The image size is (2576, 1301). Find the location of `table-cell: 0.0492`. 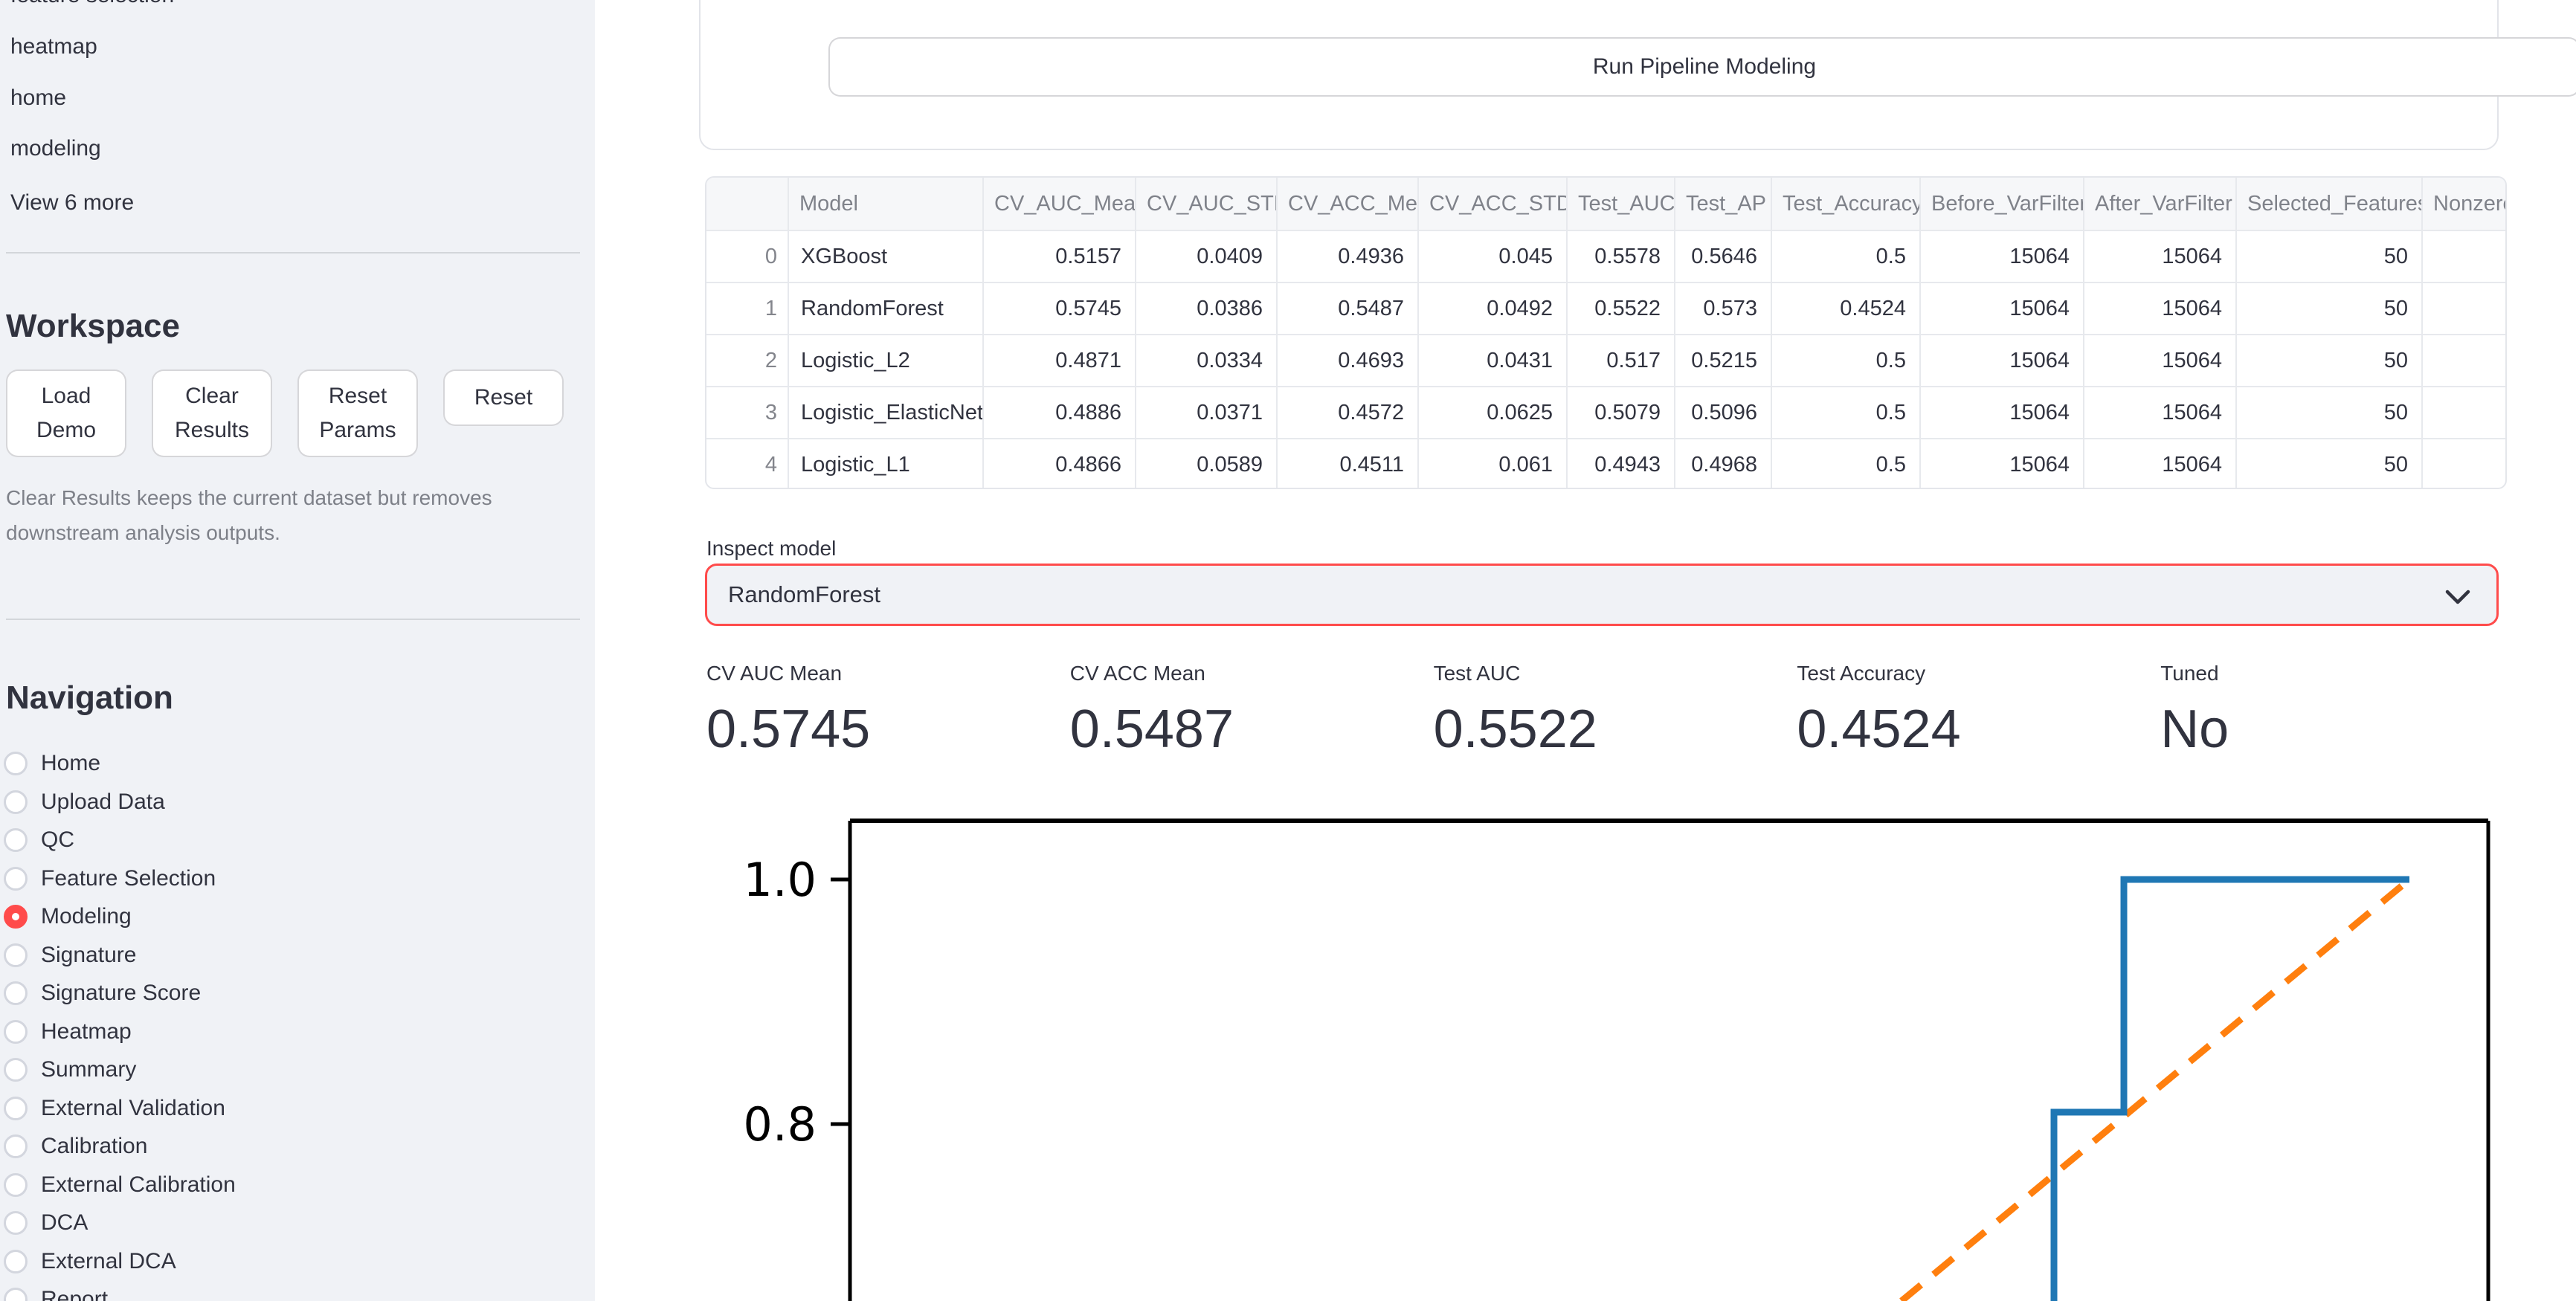

table-cell: 0.0492 is located at coordinates (1493, 309).